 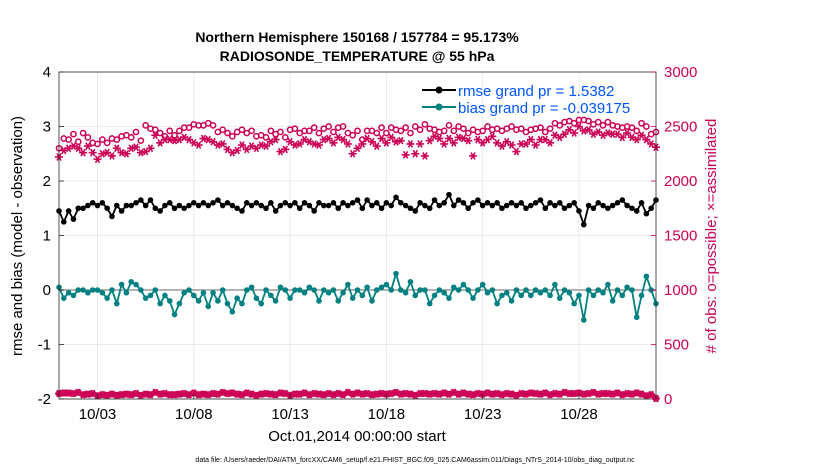 I want to click on y-axis-right-label: # of obs: o=possible; ×=assimilated, so click(x=711, y=236).